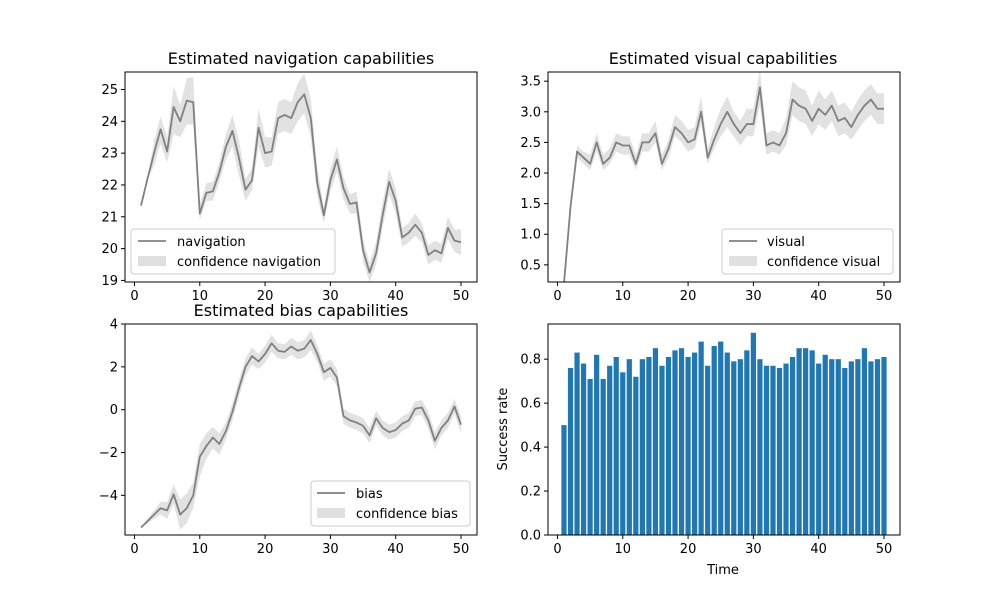  What do you see at coordinates (108, 496) in the screenshot?
I see `y-tick-label: −4` at bounding box center [108, 496].